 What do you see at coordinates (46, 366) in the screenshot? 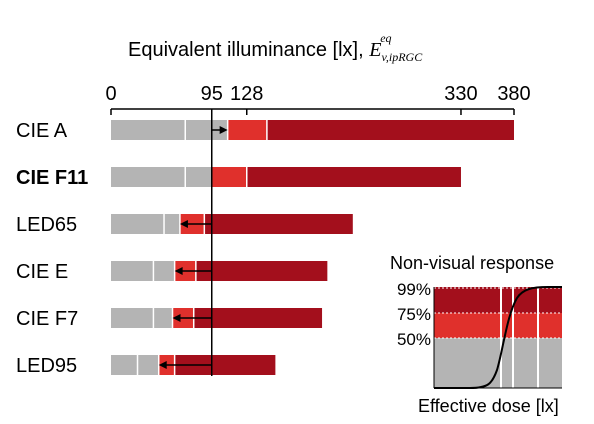
I see `category-label: LED95` at bounding box center [46, 366].